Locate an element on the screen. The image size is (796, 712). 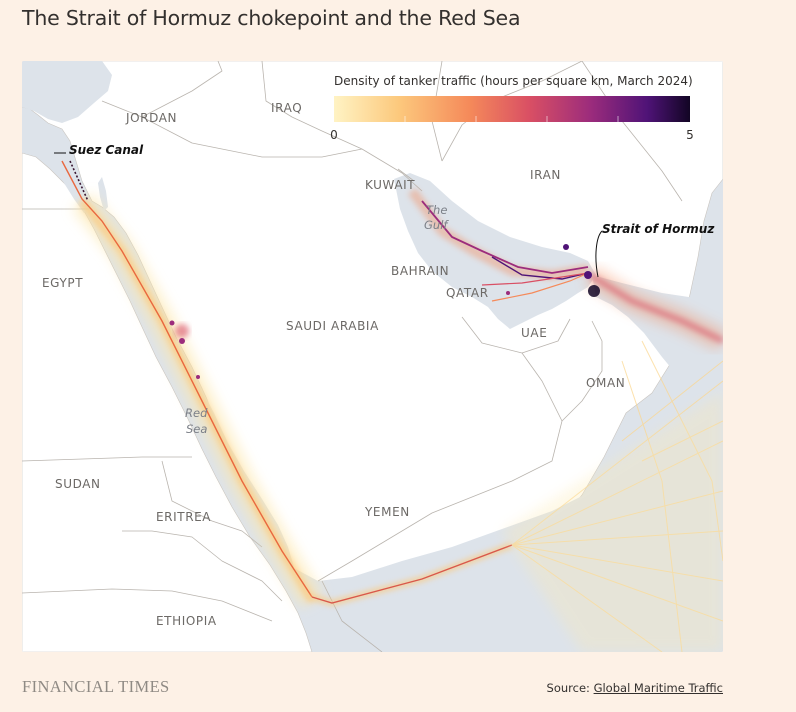
mediterranean-water is located at coordinates (67, 92).